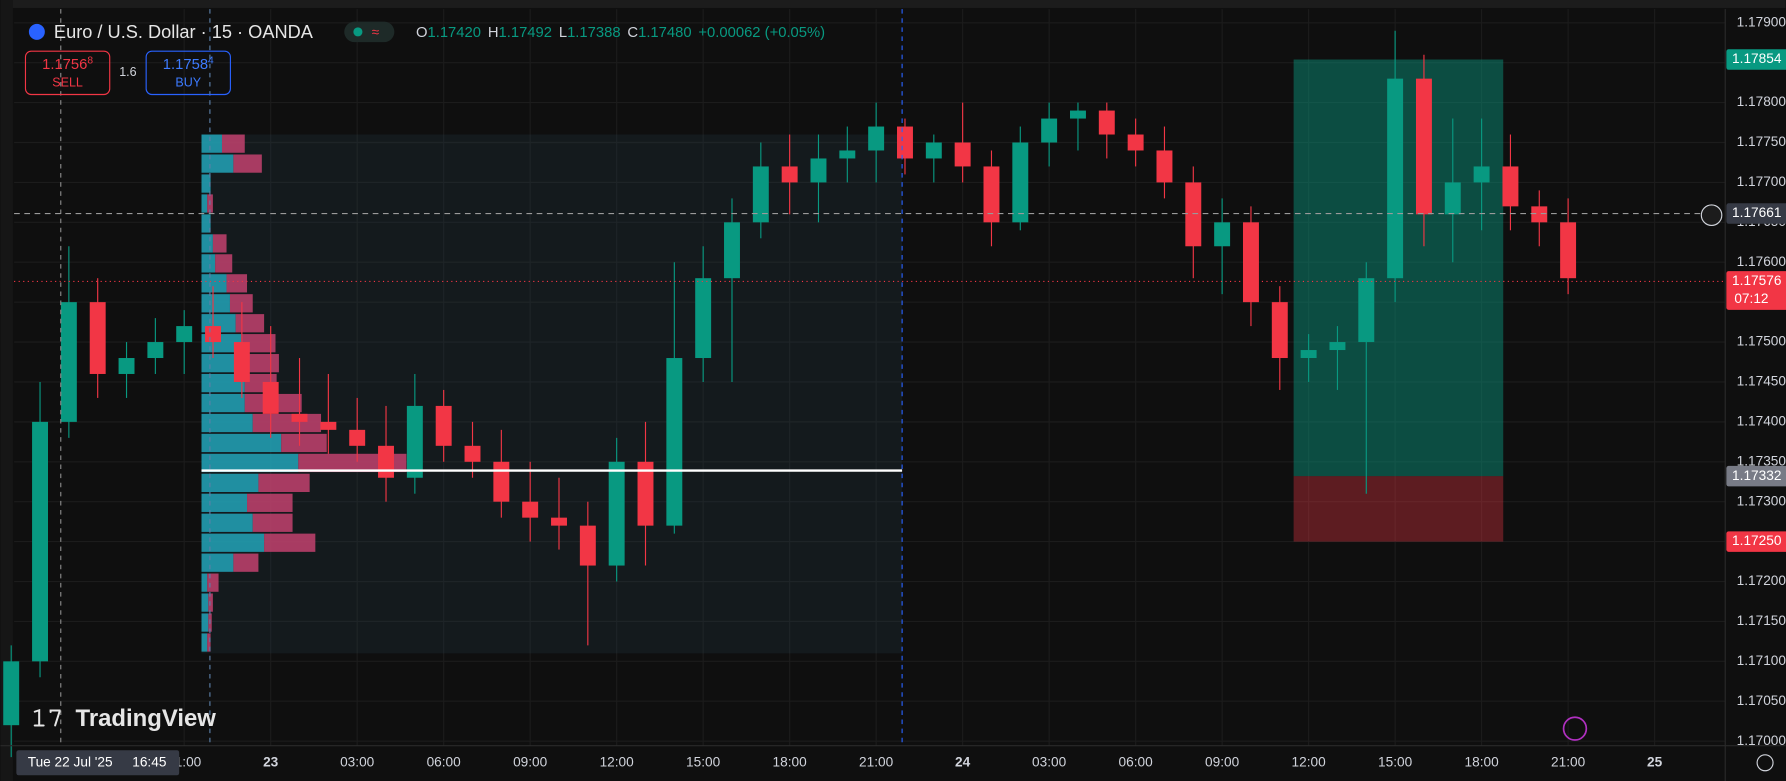  I want to click on x-tick-label: 21:00, so click(1568, 761).